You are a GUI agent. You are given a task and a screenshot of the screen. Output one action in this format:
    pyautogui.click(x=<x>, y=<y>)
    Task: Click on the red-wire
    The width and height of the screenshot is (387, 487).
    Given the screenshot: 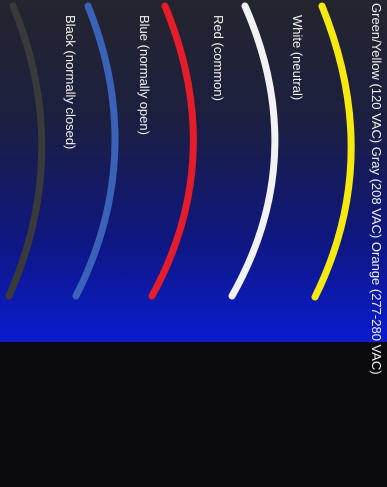 What is the action you would take?
    pyautogui.click(x=172, y=151)
    